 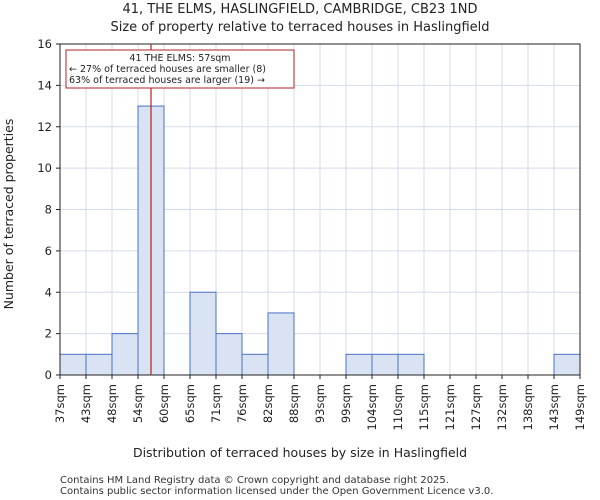 What do you see at coordinates (580, 407) in the screenshot?
I see `x-tick-label: 149sqm` at bounding box center [580, 407].